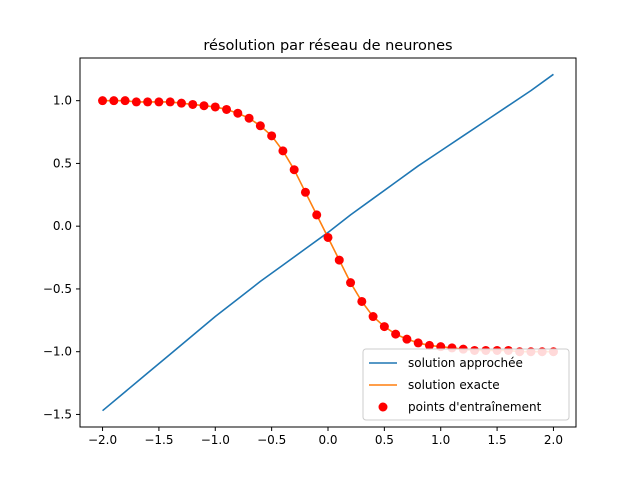 The height and width of the screenshot is (480, 640). I want to click on y-tick-label: 0.0, so click(62, 226).